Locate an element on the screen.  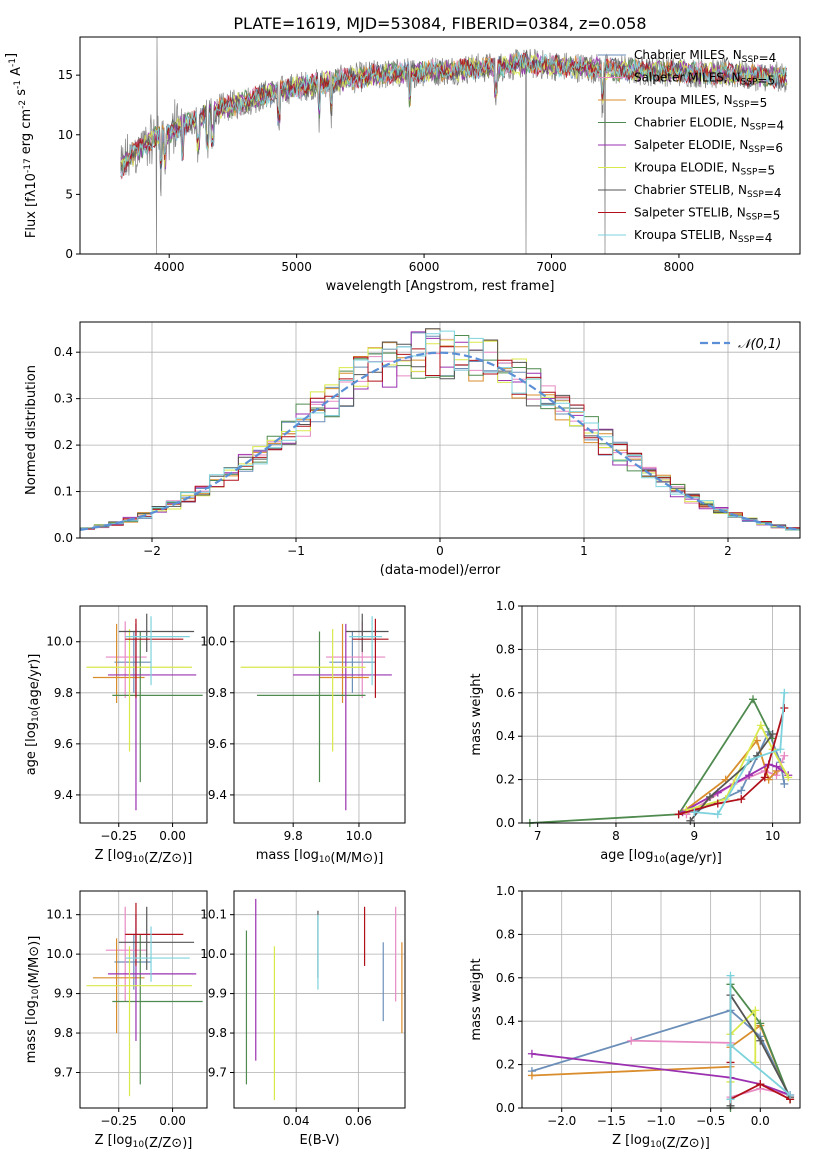
y-axis-label: age [log10(age/yr)] is located at coordinates (33, 715).